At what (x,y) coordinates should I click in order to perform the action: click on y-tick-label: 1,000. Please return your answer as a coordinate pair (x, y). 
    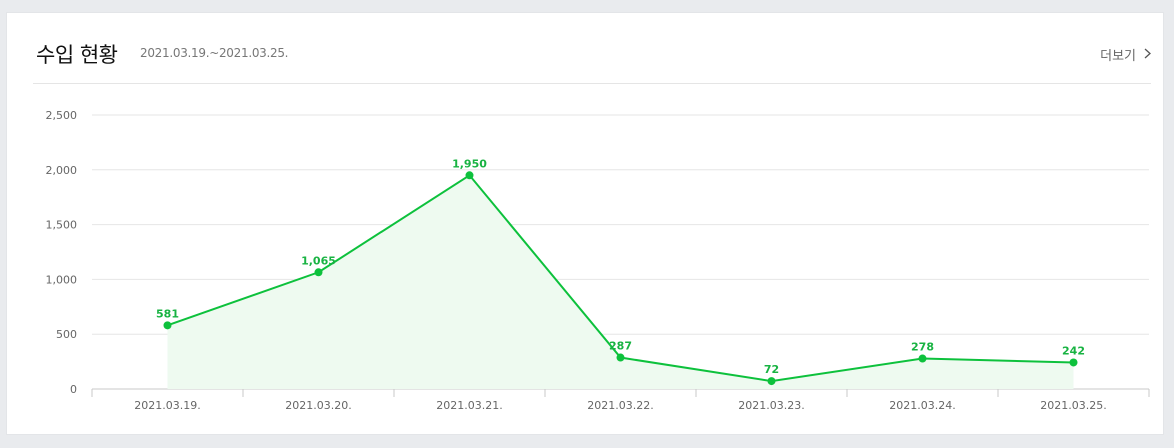
    Looking at the image, I should click on (62, 279).